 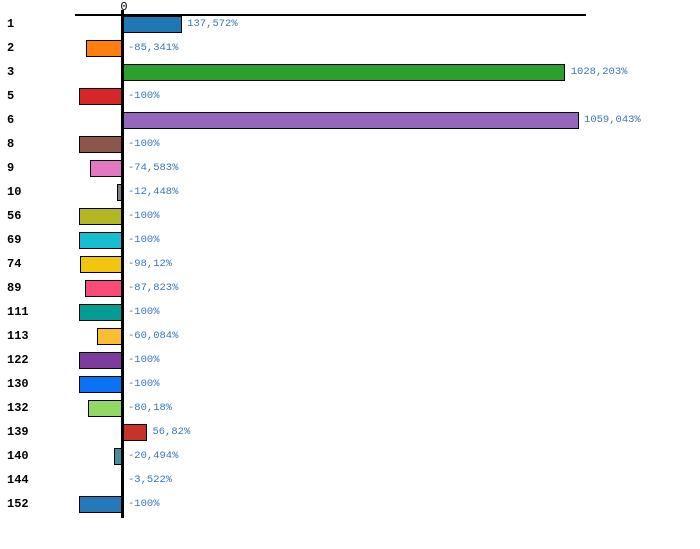 What do you see at coordinates (11, 48) in the screenshot?
I see `category-label: 2` at bounding box center [11, 48].